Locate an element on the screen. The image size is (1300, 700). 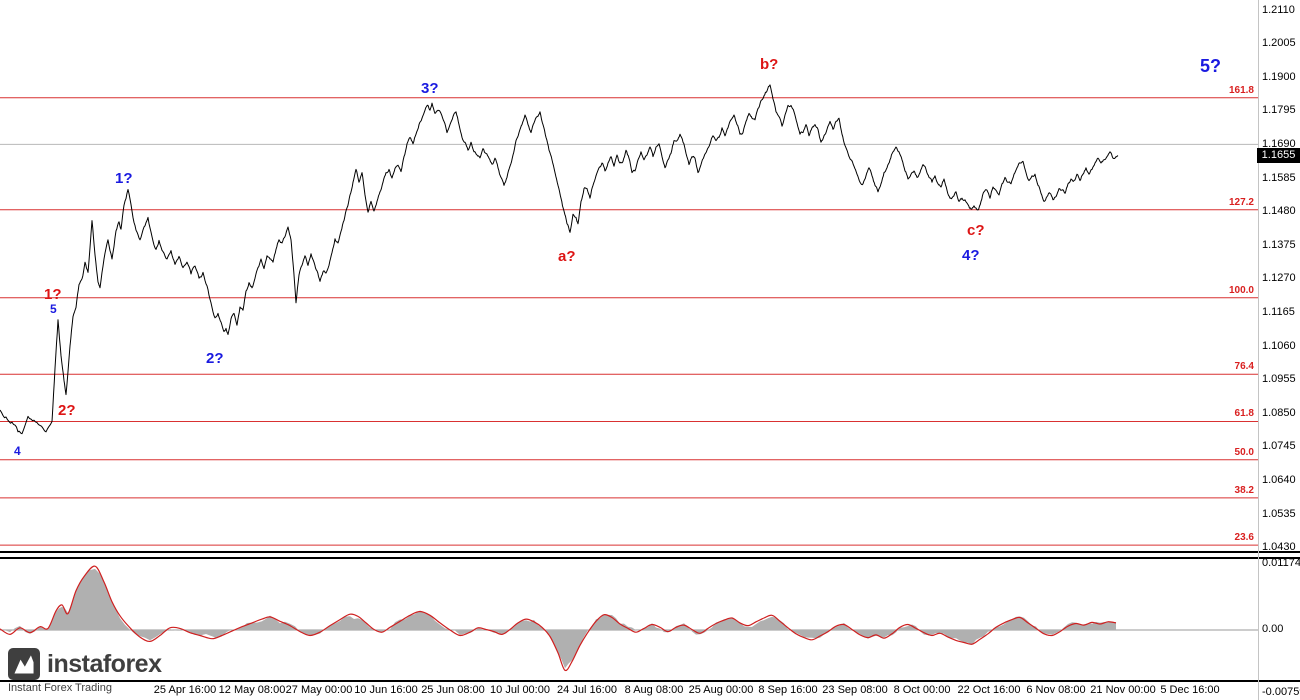
instaforex-watermark: instaforex Instant Forex Trading is located at coordinates (85, 671).